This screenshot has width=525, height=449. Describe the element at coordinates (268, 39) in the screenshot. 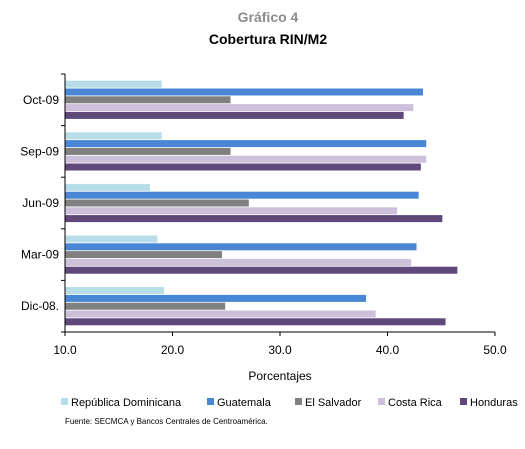

I see `chart-subtitle: Cobertura RIN/M2` at that location.